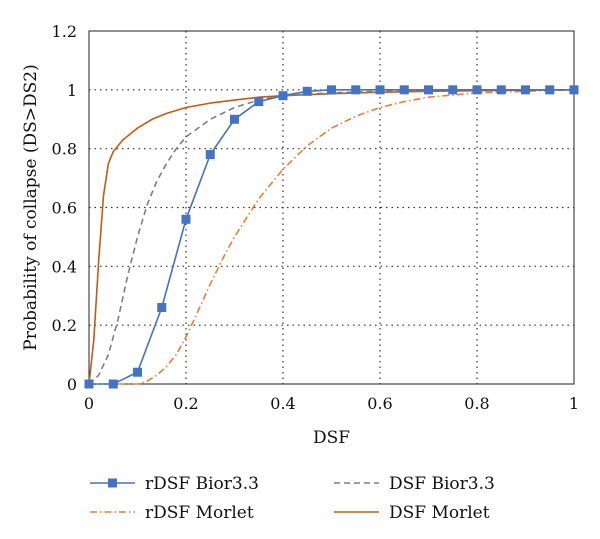 The height and width of the screenshot is (539, 600). Describe the element at coordinates (31, 207) in the screenshot. I see `y-axis-title: Probability of collapse (DS>DS2)` at that location.